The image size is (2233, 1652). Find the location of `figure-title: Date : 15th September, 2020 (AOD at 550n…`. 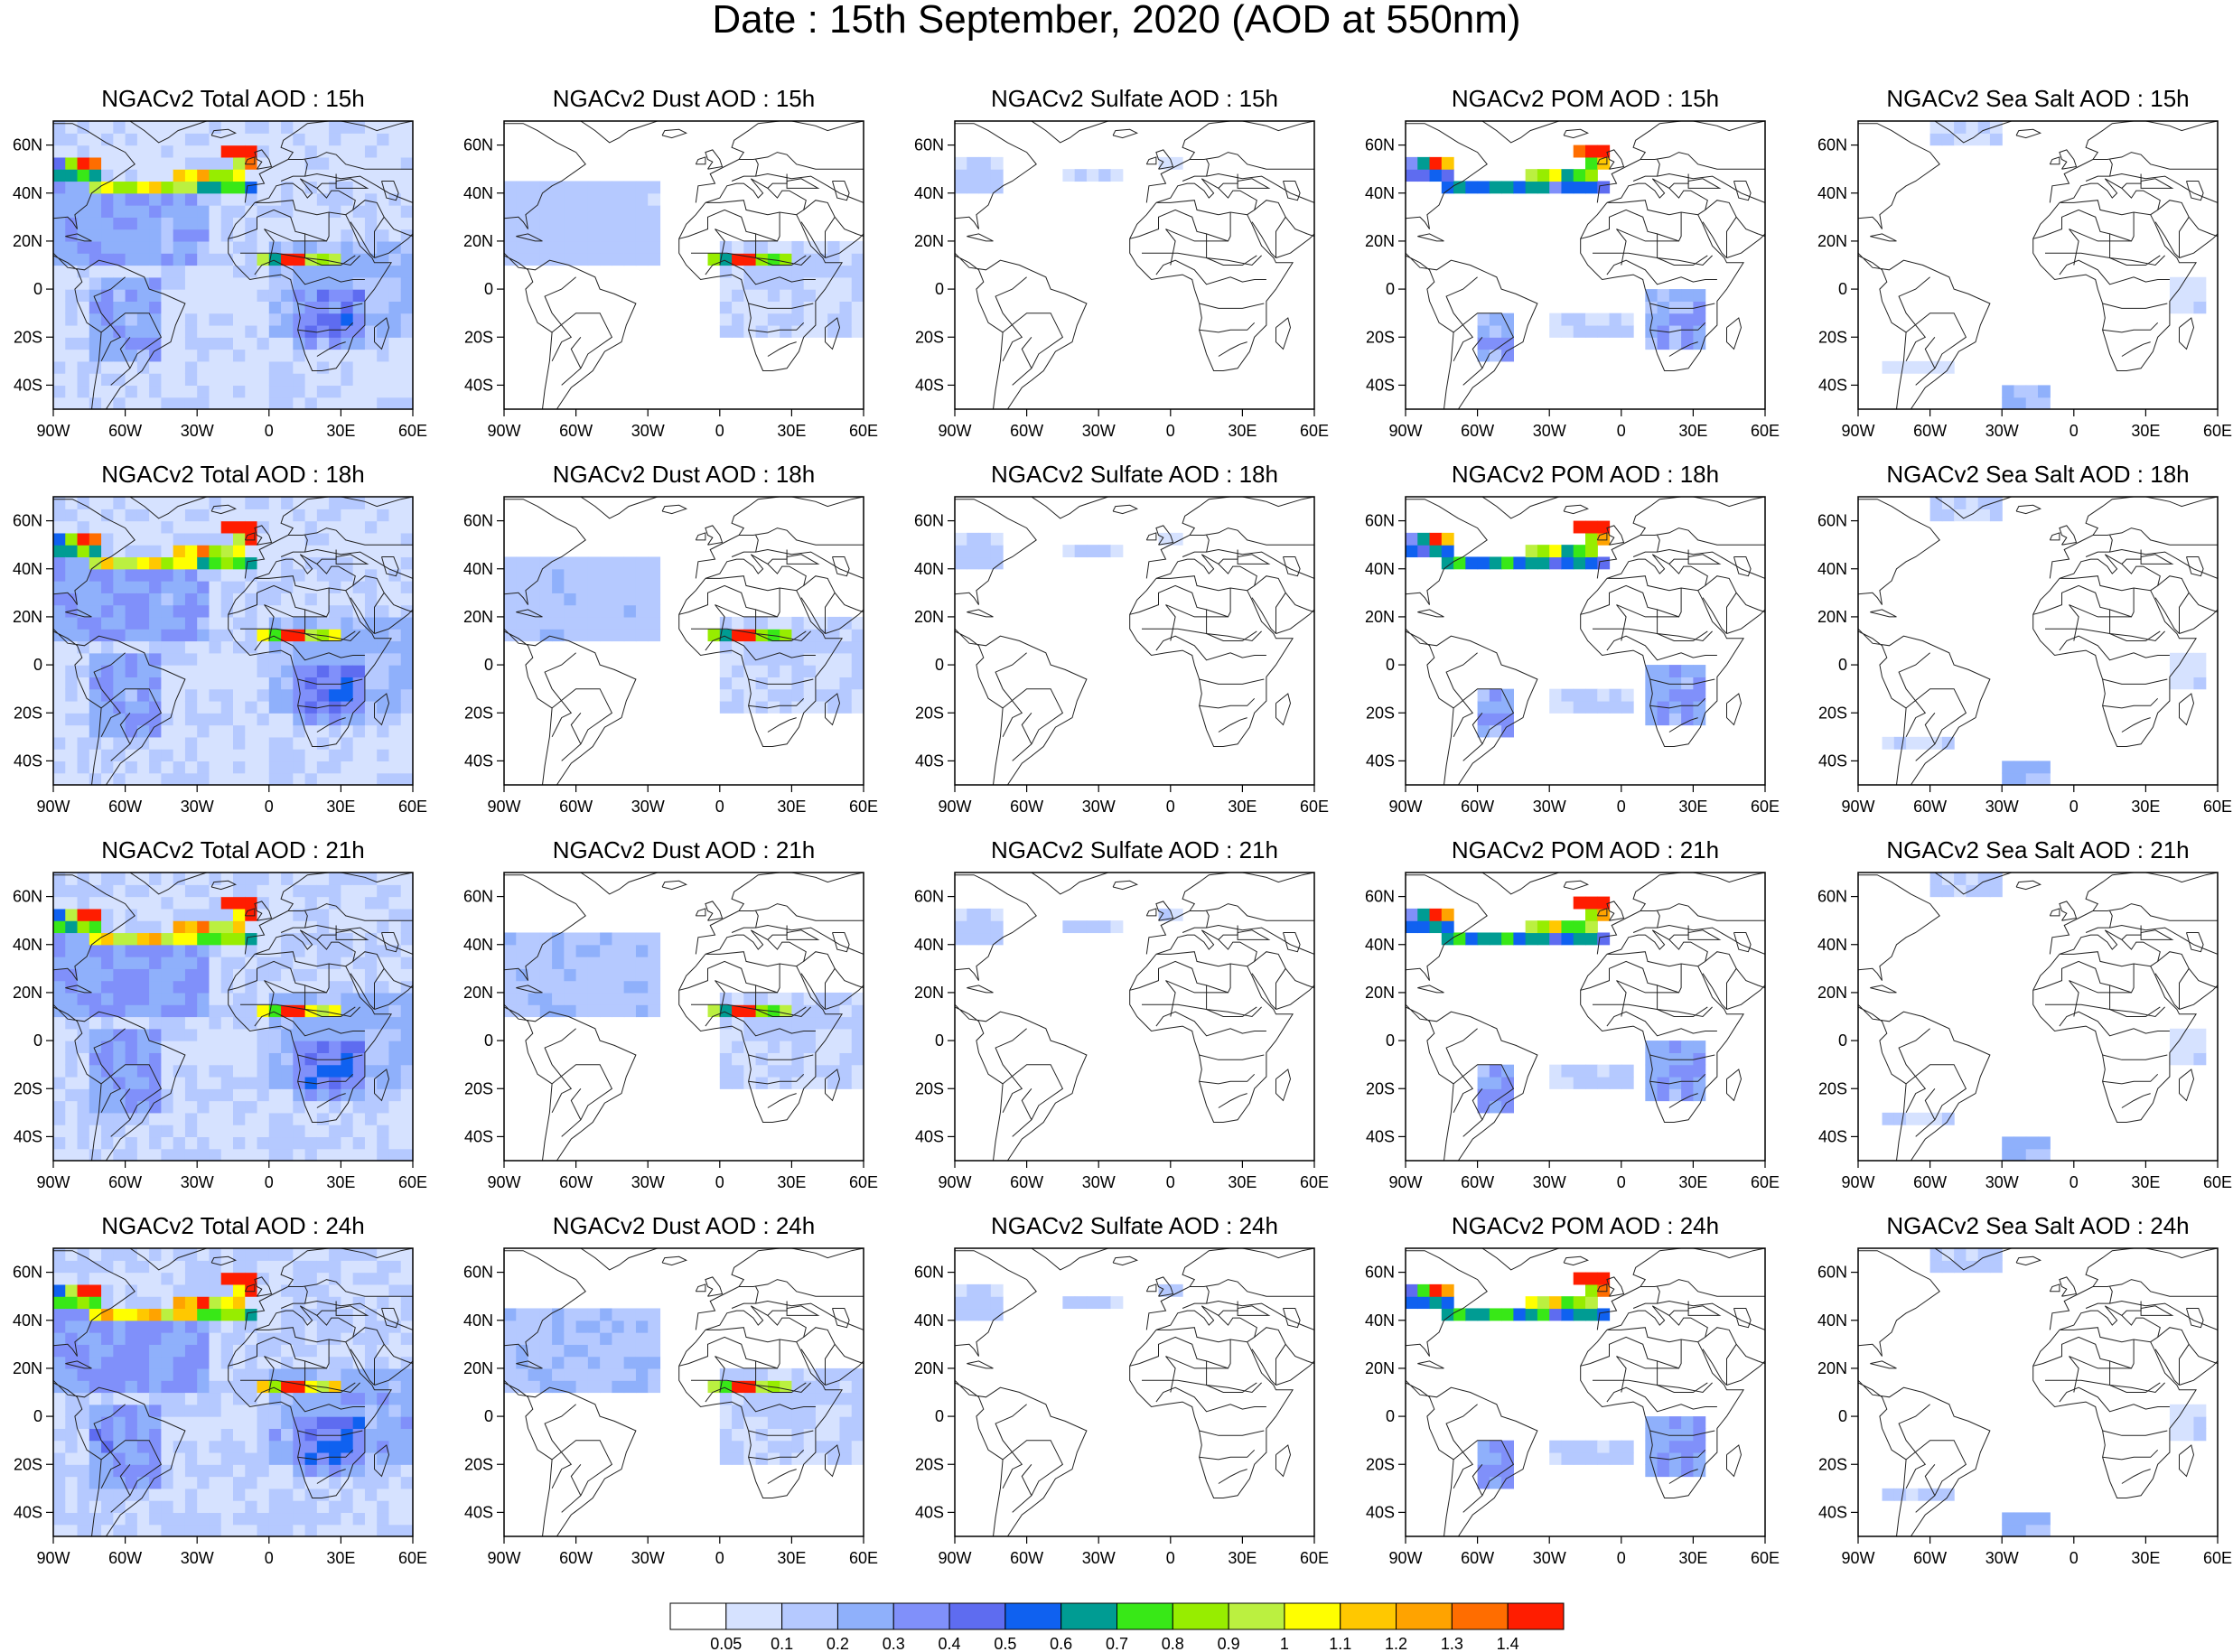

figure-title: Date : 15th September, 2020 (AOD at 550n… is located at coordinates (1116, 21).